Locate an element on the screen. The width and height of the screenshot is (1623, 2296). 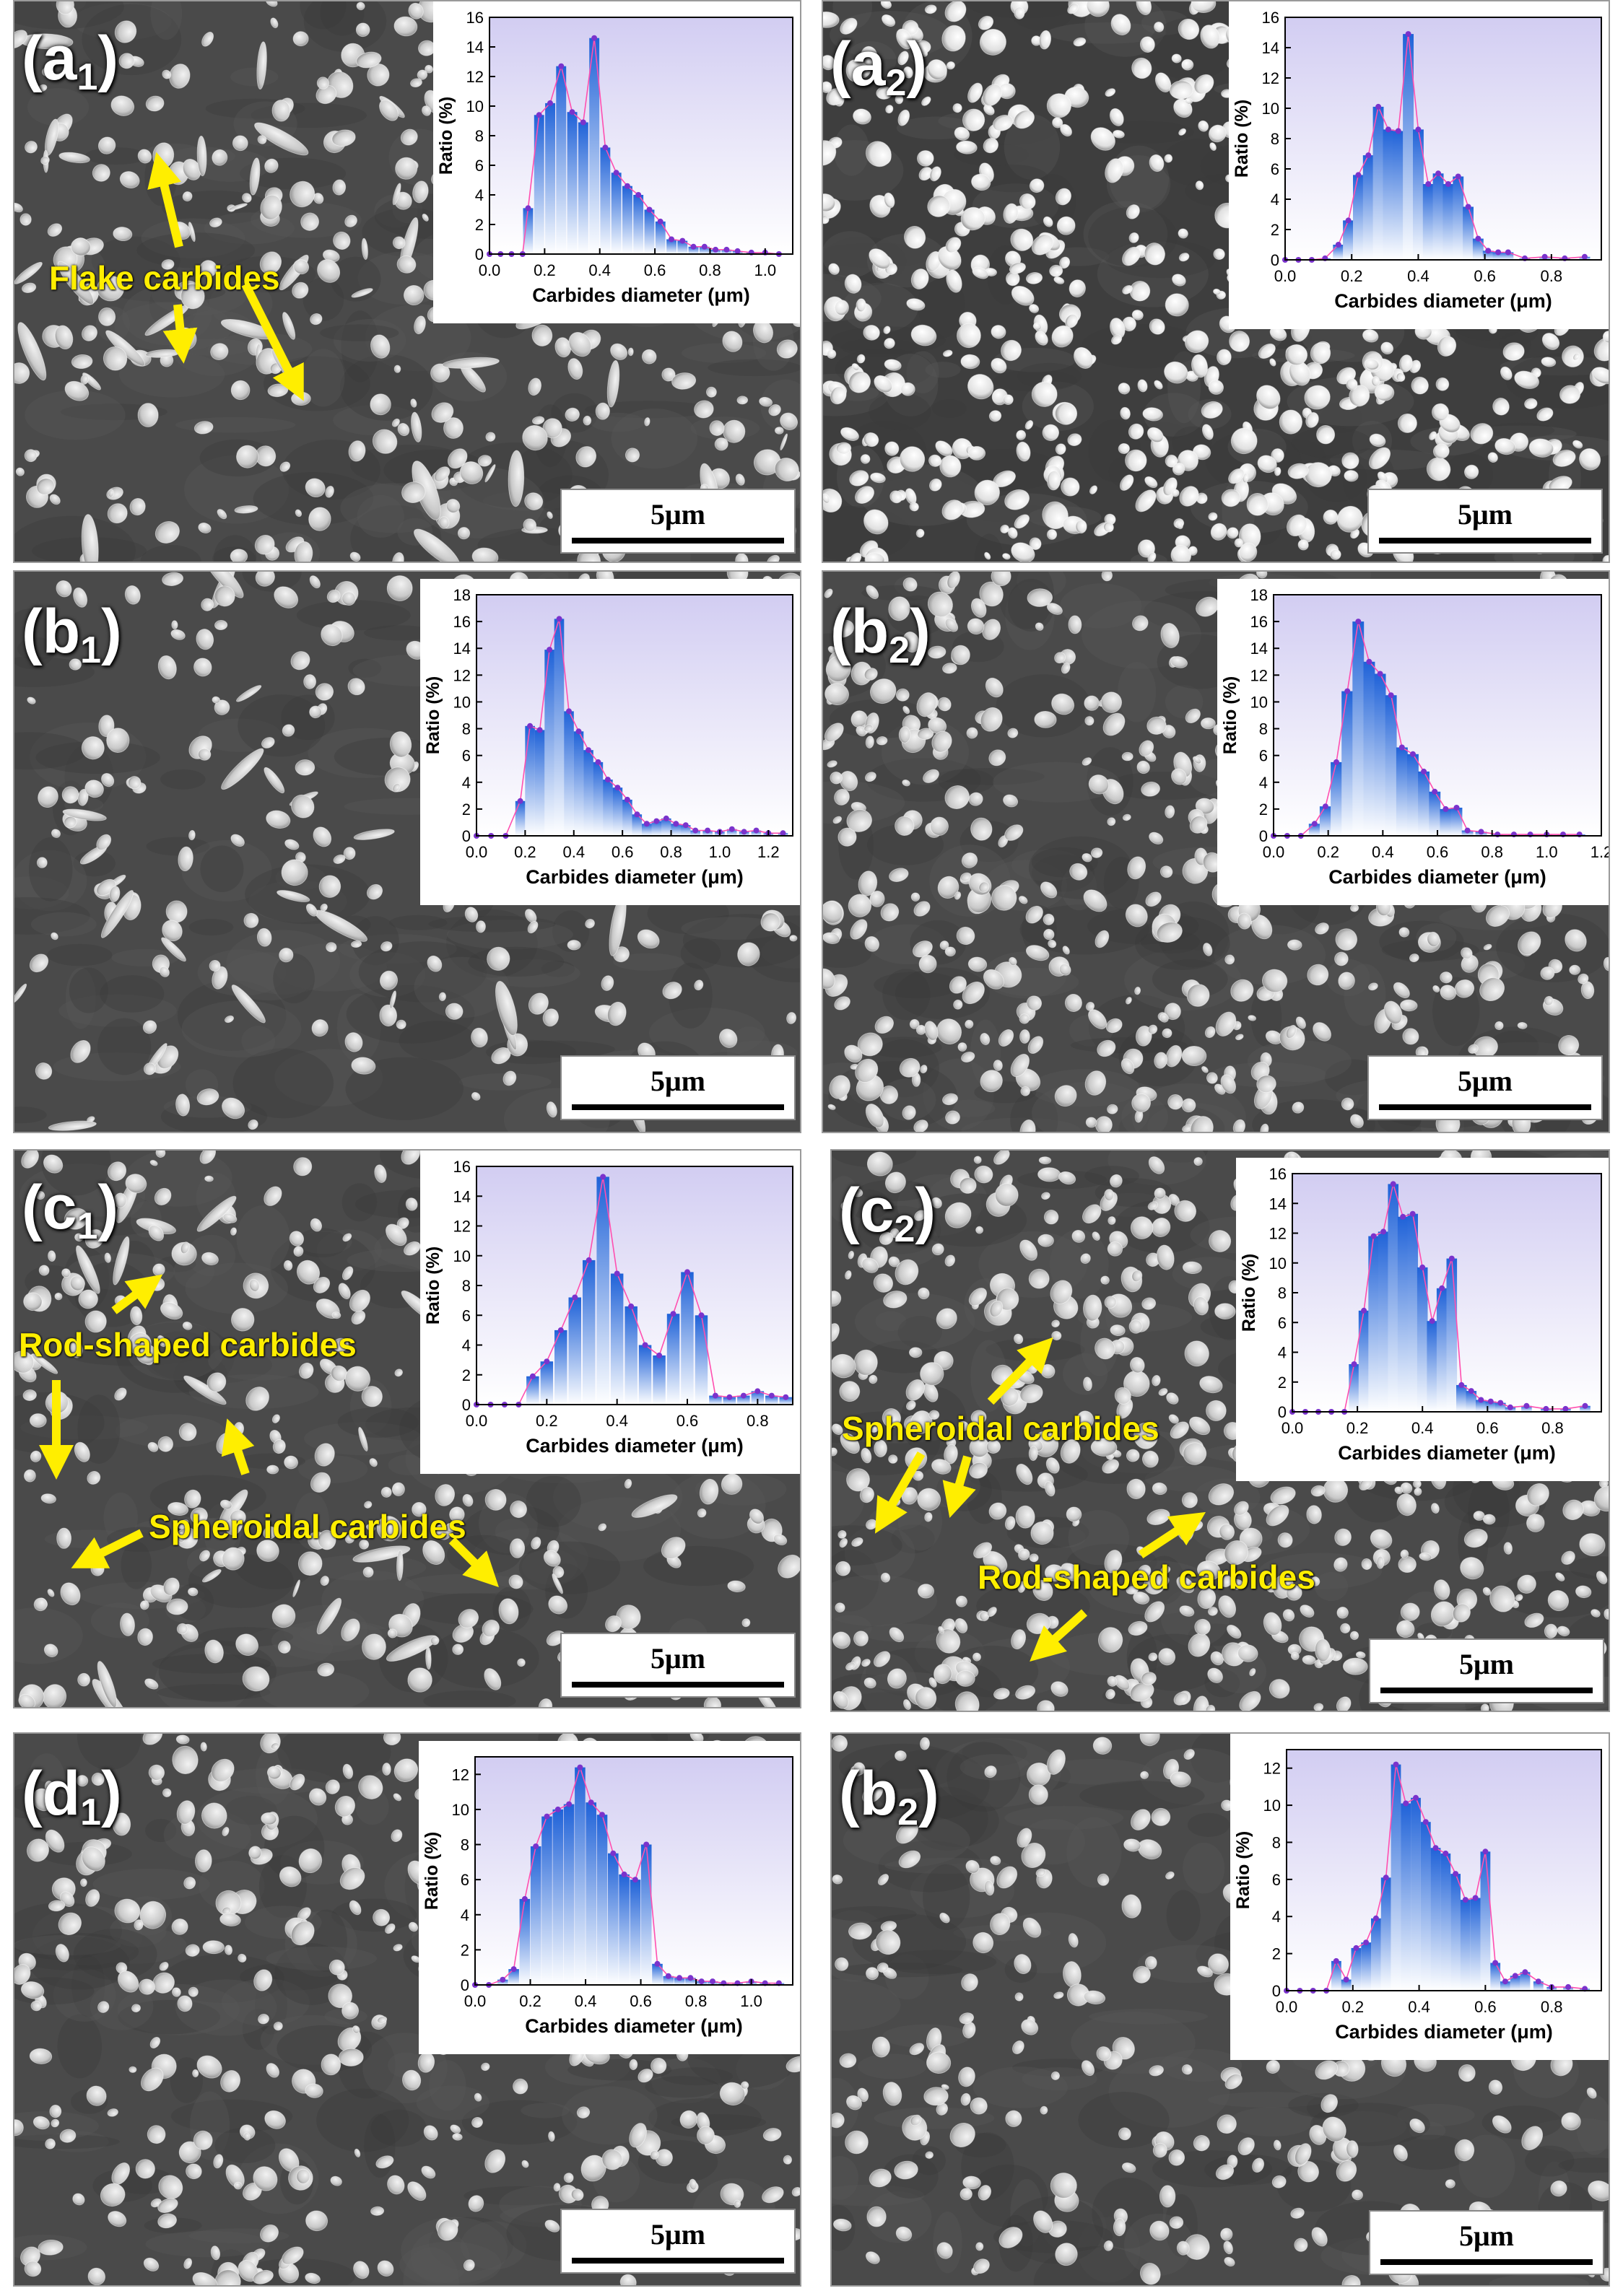
scale-bar-d2: 5μm is located at coordinates (1486, 2242).